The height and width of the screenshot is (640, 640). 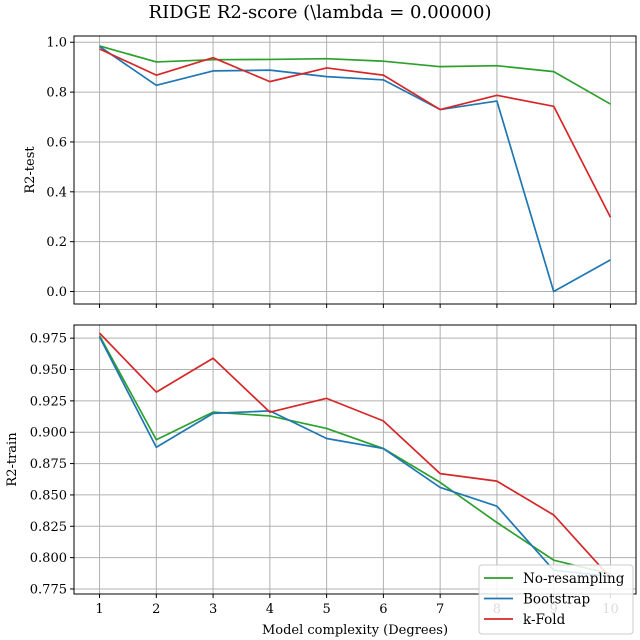 I want to click on series-line-no-resampling, so click(x=355, y=75).